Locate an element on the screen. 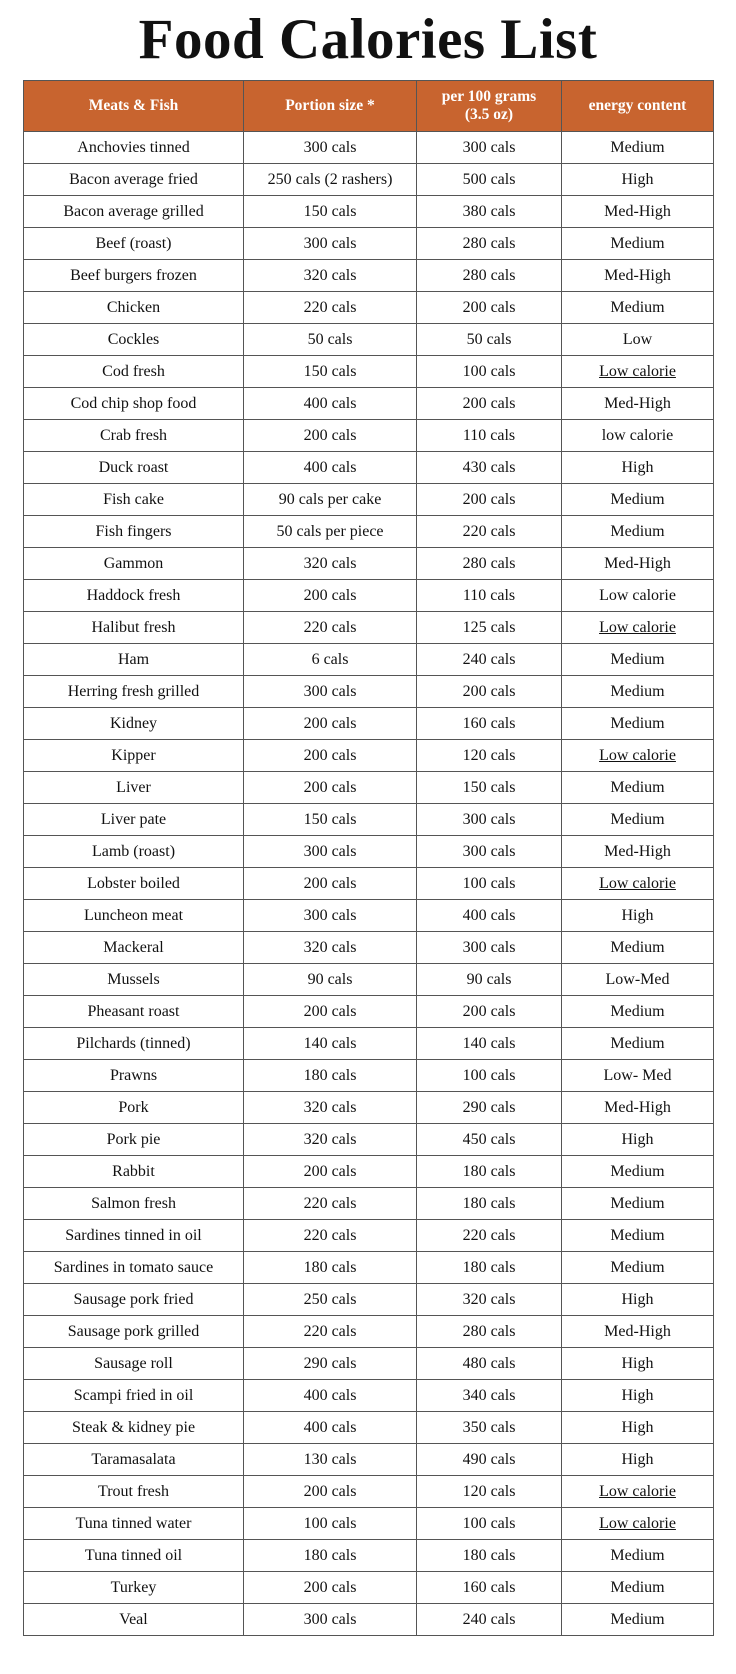 This screenshot has height=1674, width=736. per-100g-cell: 480 cals is located at coordinates (489, 1363).